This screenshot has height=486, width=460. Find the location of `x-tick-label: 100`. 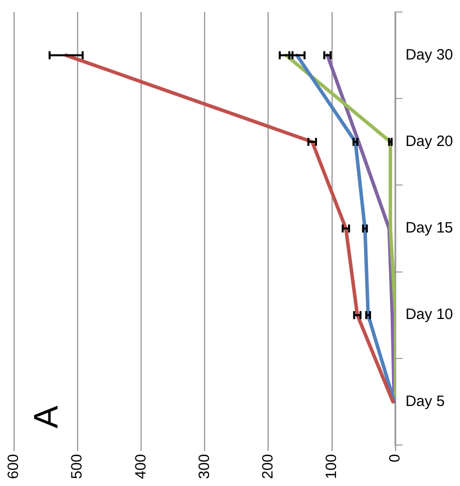

x-tick-label: 100 is located at coordinates (331, 467).